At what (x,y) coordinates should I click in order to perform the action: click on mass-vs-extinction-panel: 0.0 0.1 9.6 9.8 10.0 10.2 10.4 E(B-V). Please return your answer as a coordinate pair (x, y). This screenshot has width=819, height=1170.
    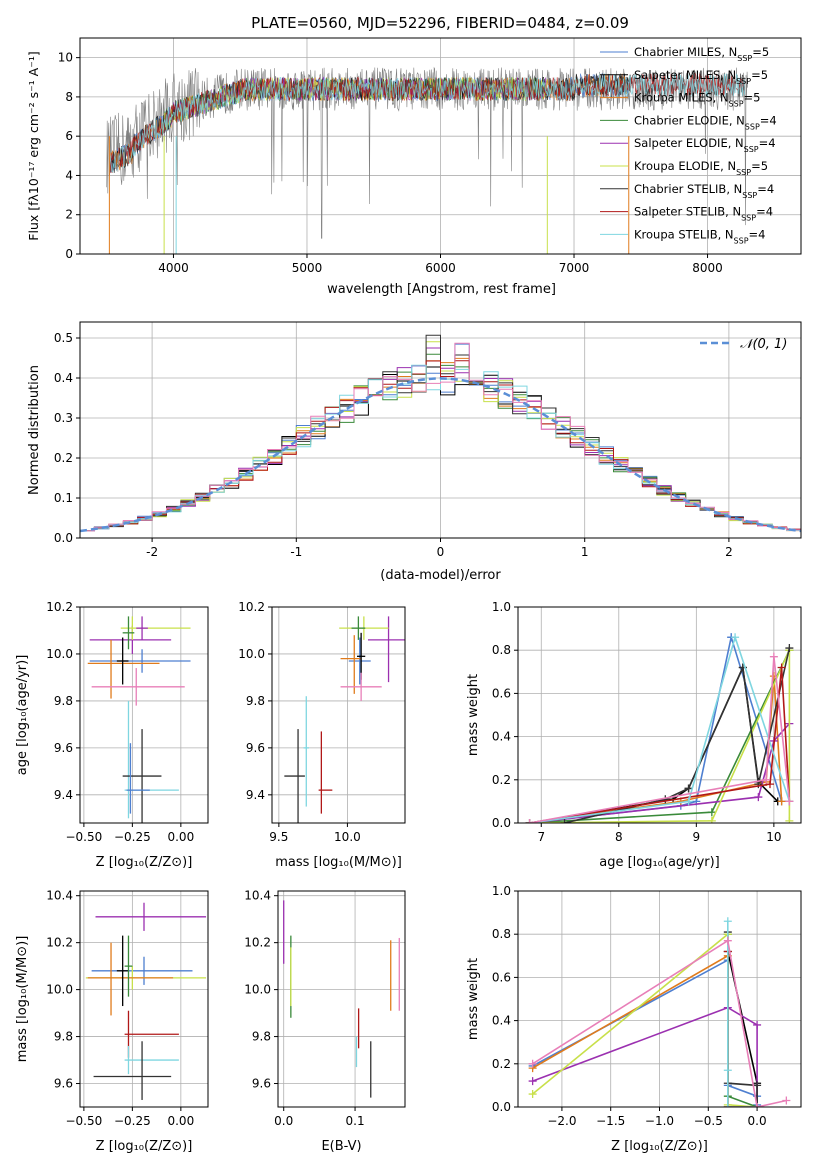
    Looking at the image, I should click on (325, 1021).